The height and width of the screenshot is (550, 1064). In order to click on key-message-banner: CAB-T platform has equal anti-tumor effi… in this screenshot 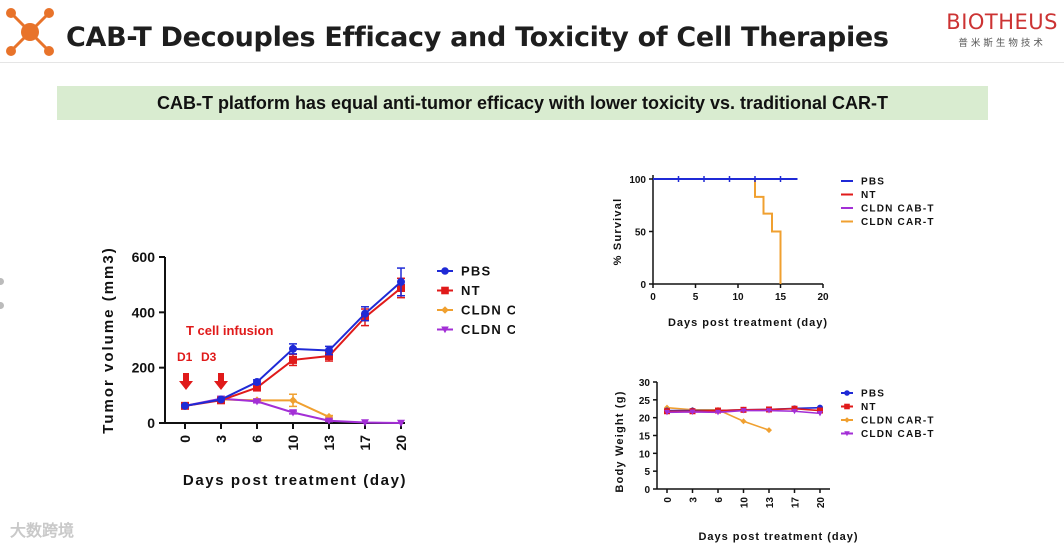, I will do `click(522, 103)`.